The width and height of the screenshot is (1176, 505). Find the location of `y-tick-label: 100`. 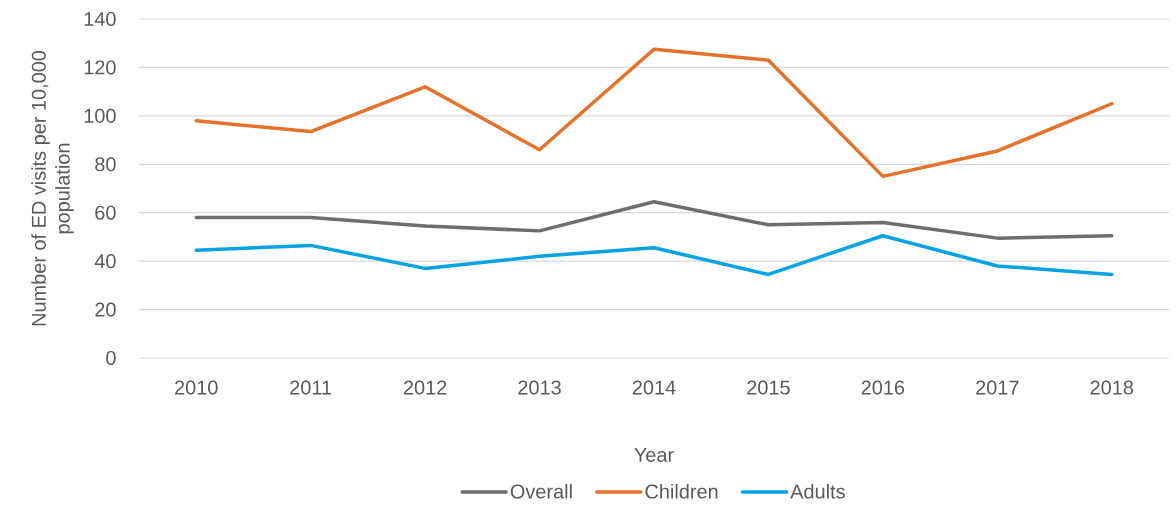

y-tick-label: 100 is located at coordinates (100, 115).